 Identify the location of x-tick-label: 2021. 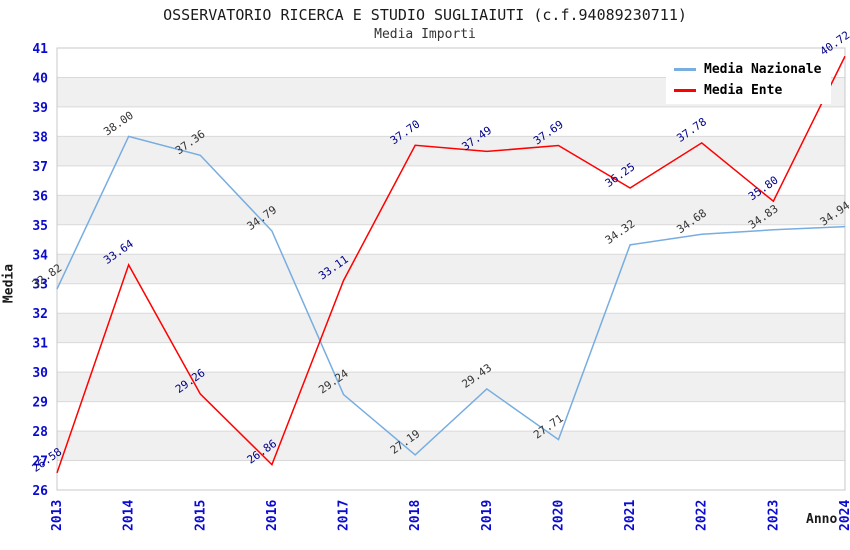
(630, 515).